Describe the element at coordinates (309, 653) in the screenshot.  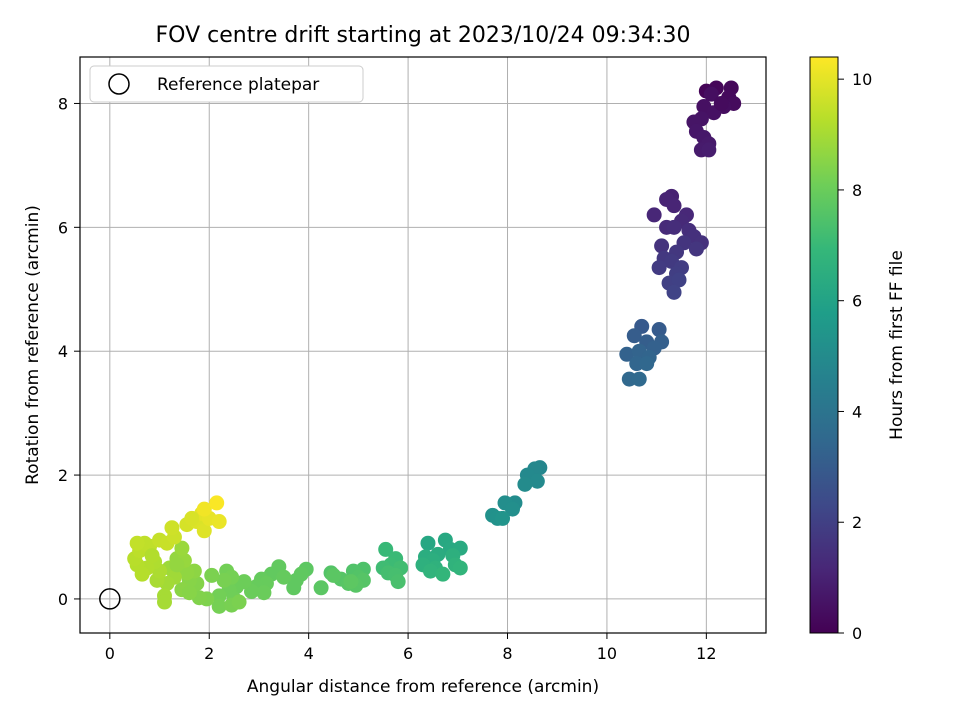
I see `x-tick-label: 4` at that location.